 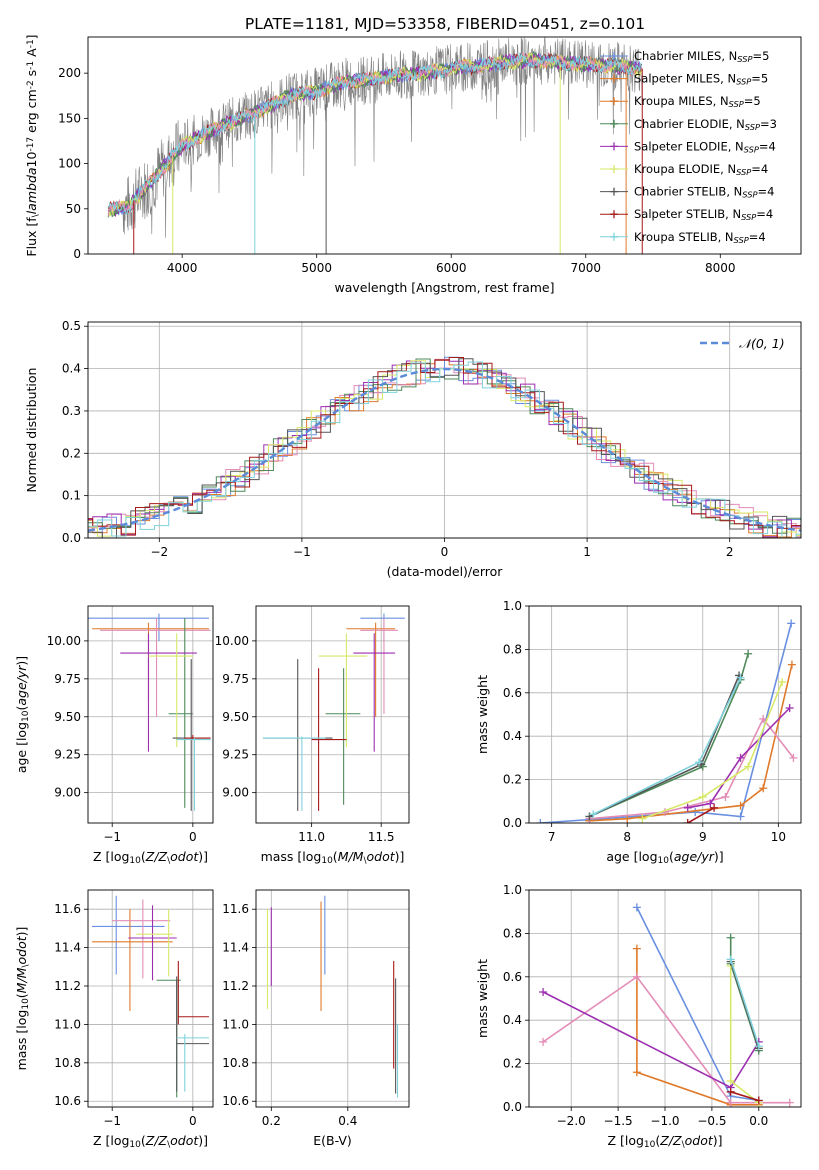 What do you see at coordinates (585, 268) in the screenshot?
I see `x-tick-label: 7000` at bounding box center [585, 268].